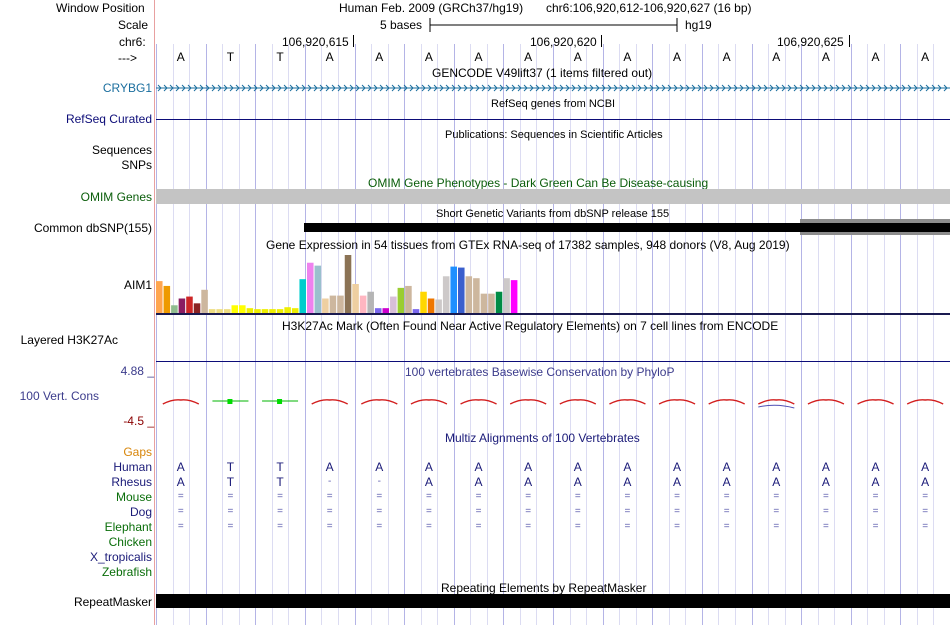 This screenshot has height=625, width=950. Describe the element at coordinates (112, 602) in the screenshot. I see `repeatmasker-label: RepeatMasker` at that location.